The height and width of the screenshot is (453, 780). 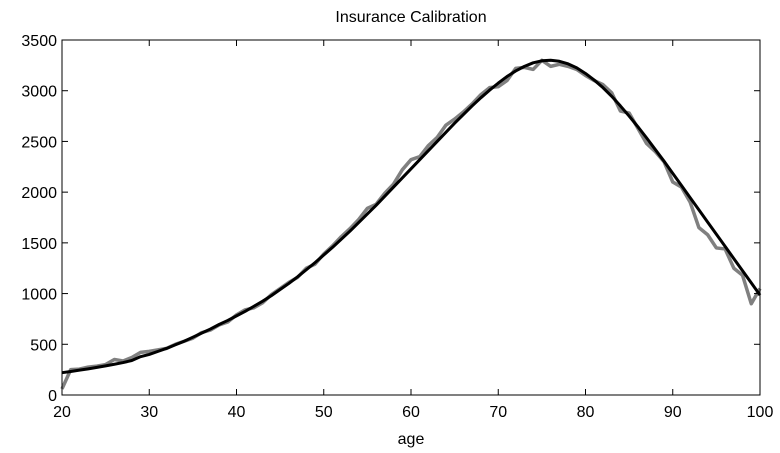 What do you see at coordinates (324, 412) in the screenshot?
I see `x-tick-label: 50` at bounding box center [324, 412].